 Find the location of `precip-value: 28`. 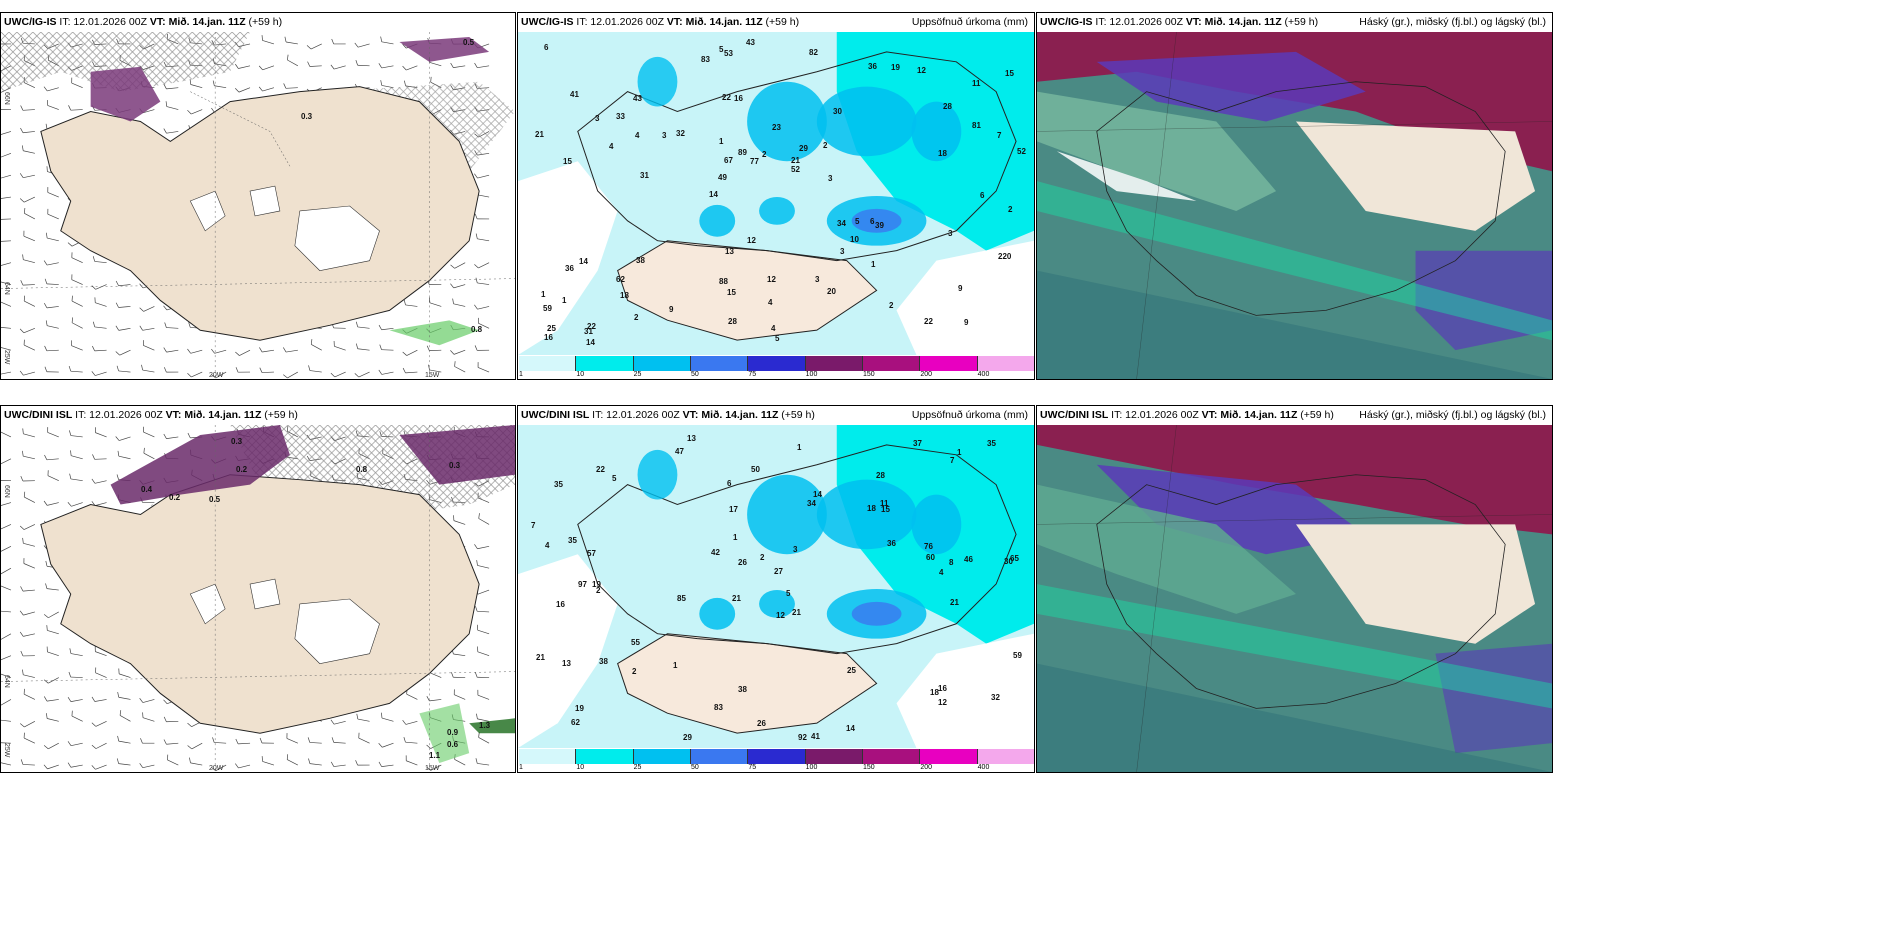

precip-value: 28 is located at coordinates (732, 321).